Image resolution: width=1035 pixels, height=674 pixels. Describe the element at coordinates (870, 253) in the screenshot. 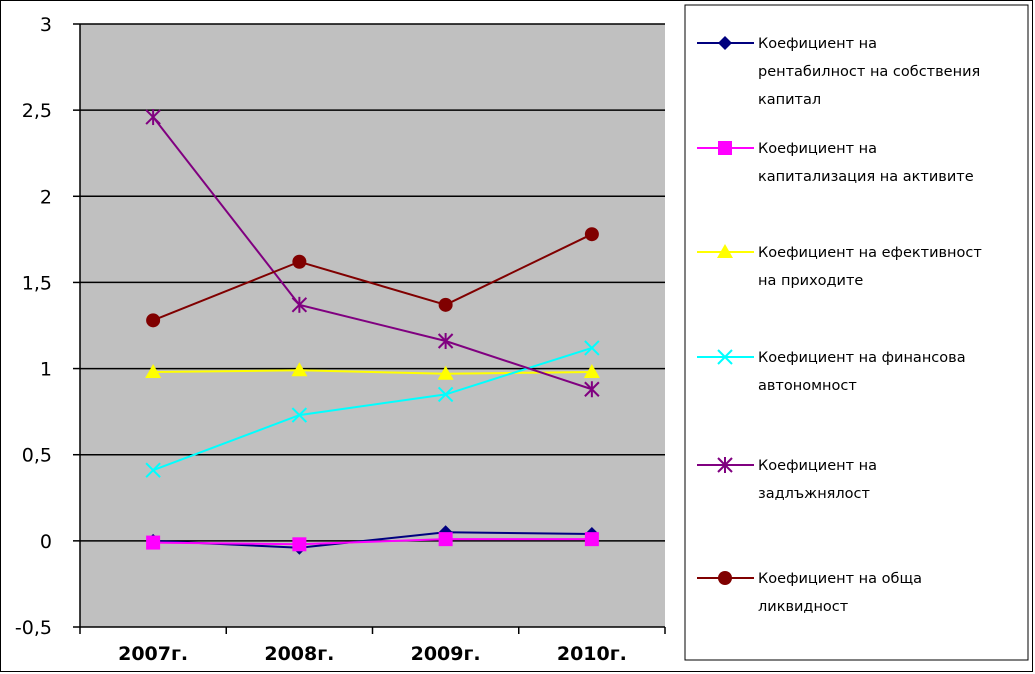

I see `legend-label: Коефициент на ефективност` at that location.